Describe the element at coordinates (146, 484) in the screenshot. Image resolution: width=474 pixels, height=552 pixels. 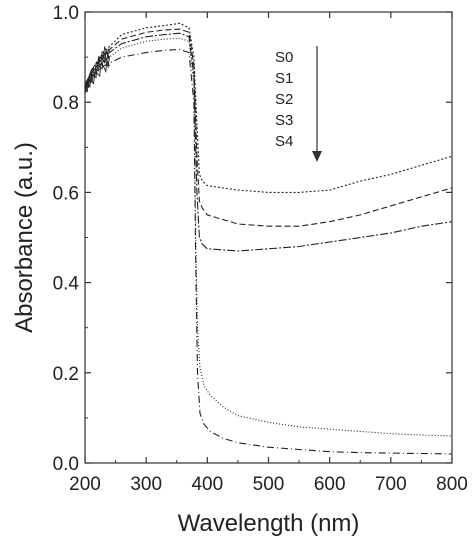
I see `x-tick-label: 300` at that location.